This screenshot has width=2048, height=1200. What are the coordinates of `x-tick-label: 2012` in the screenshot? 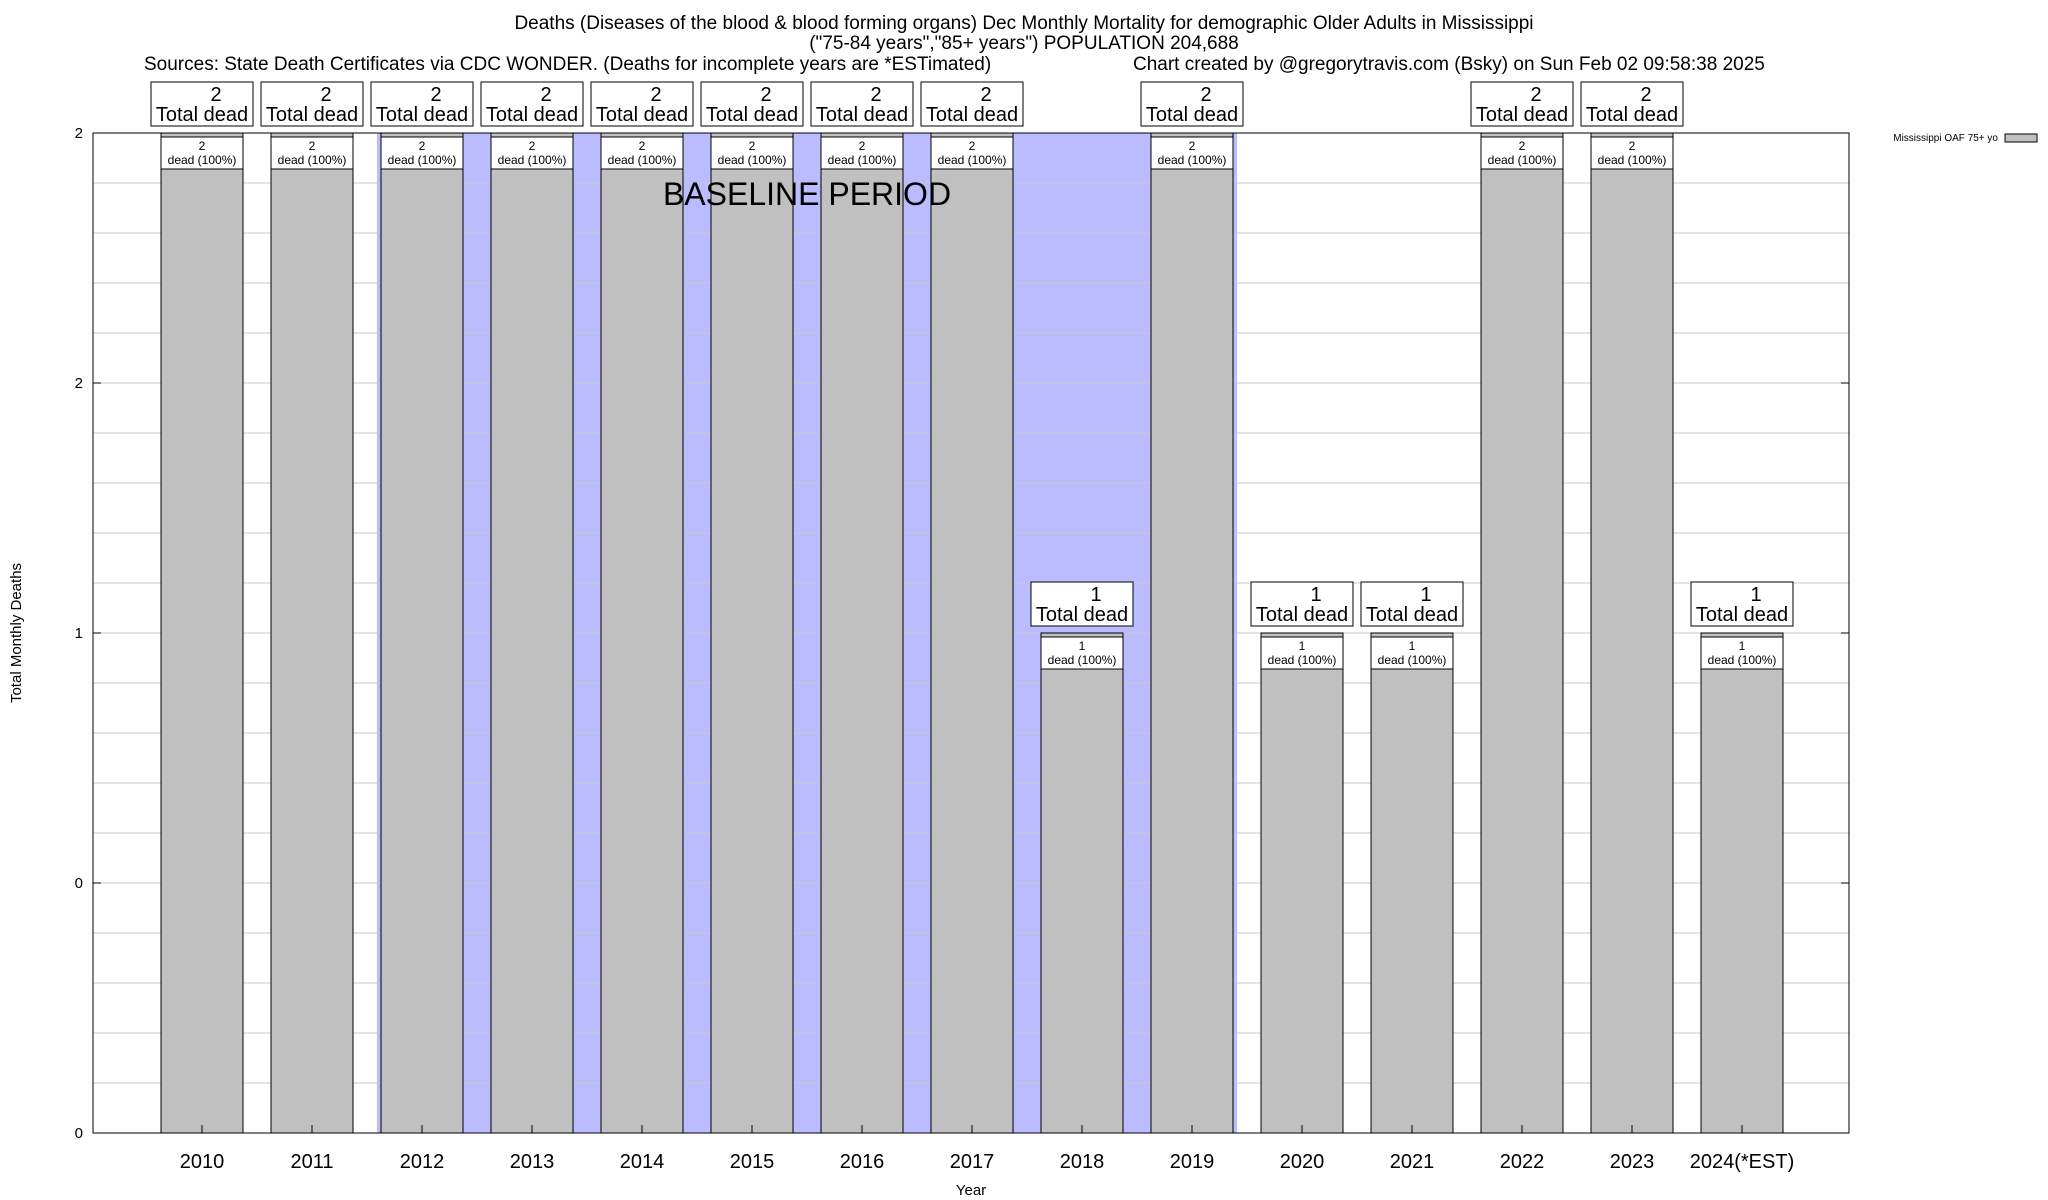 It's located at (422, 1162).